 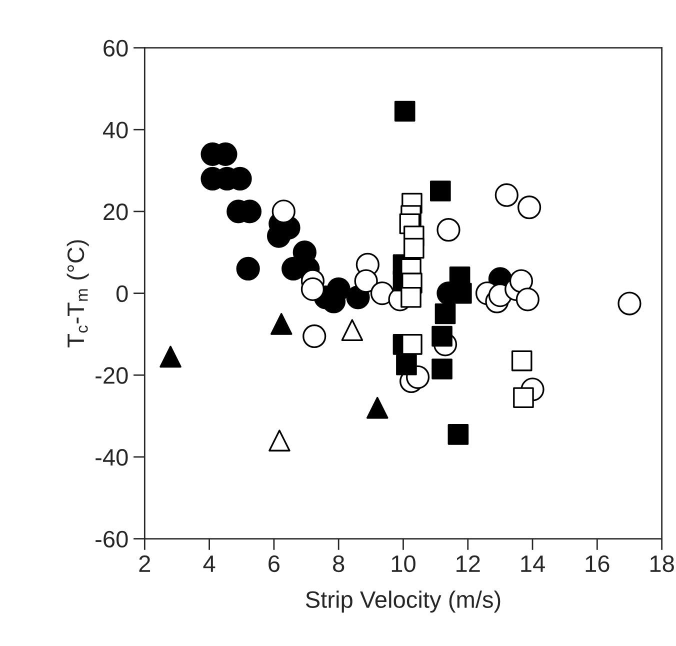 I want to click on y-tick-label: 40, so click(x=115, y=130).